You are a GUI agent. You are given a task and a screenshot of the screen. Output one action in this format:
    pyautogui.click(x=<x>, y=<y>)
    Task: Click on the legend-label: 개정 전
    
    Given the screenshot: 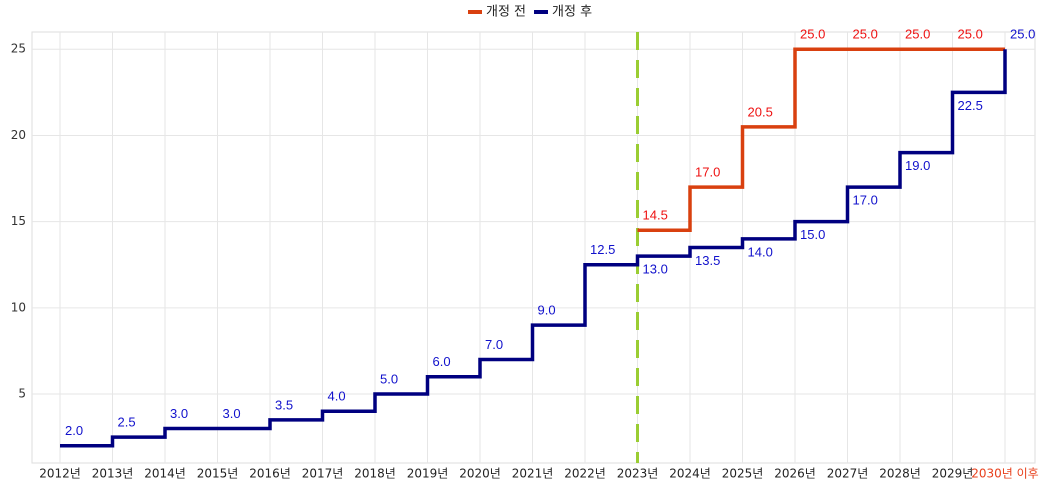 What is the action you would take?
    pyautogui.click(x=506, y=12)
    